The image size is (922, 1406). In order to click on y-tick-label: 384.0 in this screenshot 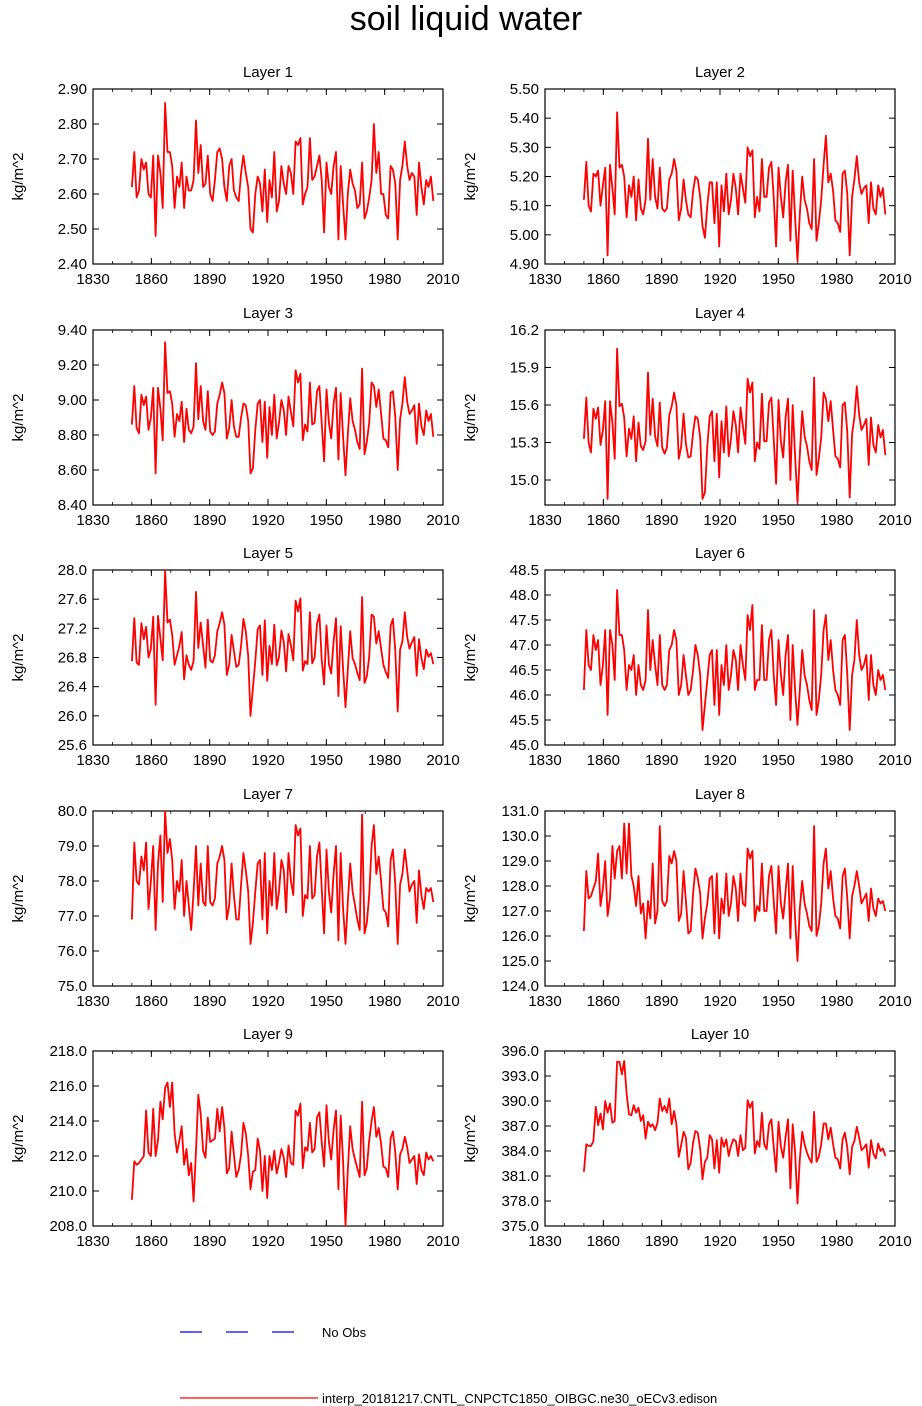, I will do `click(520, 1151)`.